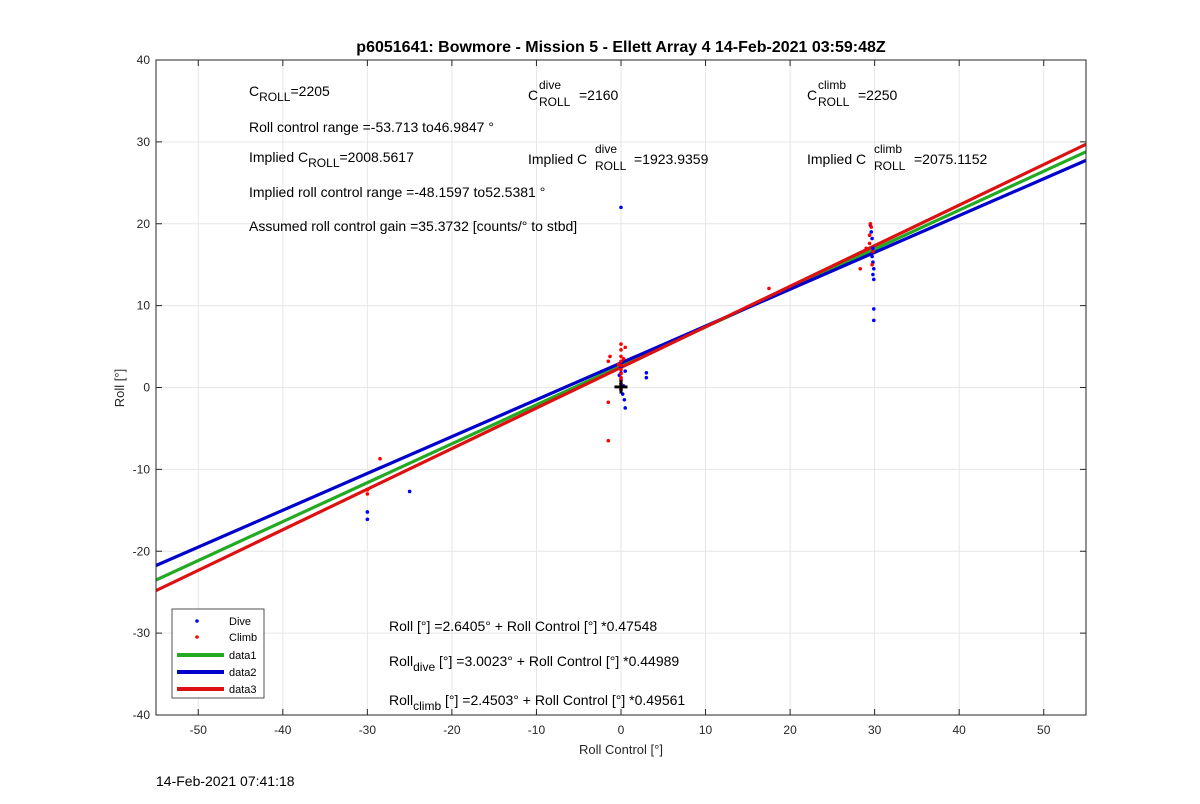  I want to click on x-axis-label: Roll Control [°], so click(621, 749).